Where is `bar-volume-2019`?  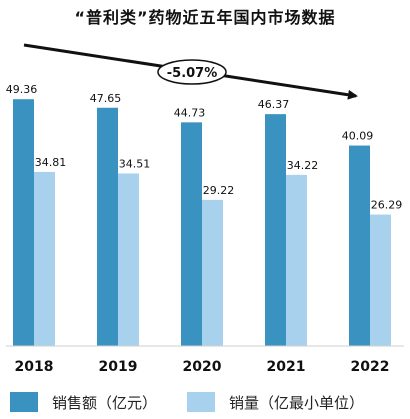
bar-volume-2019 is located at coordinates (128, 259).